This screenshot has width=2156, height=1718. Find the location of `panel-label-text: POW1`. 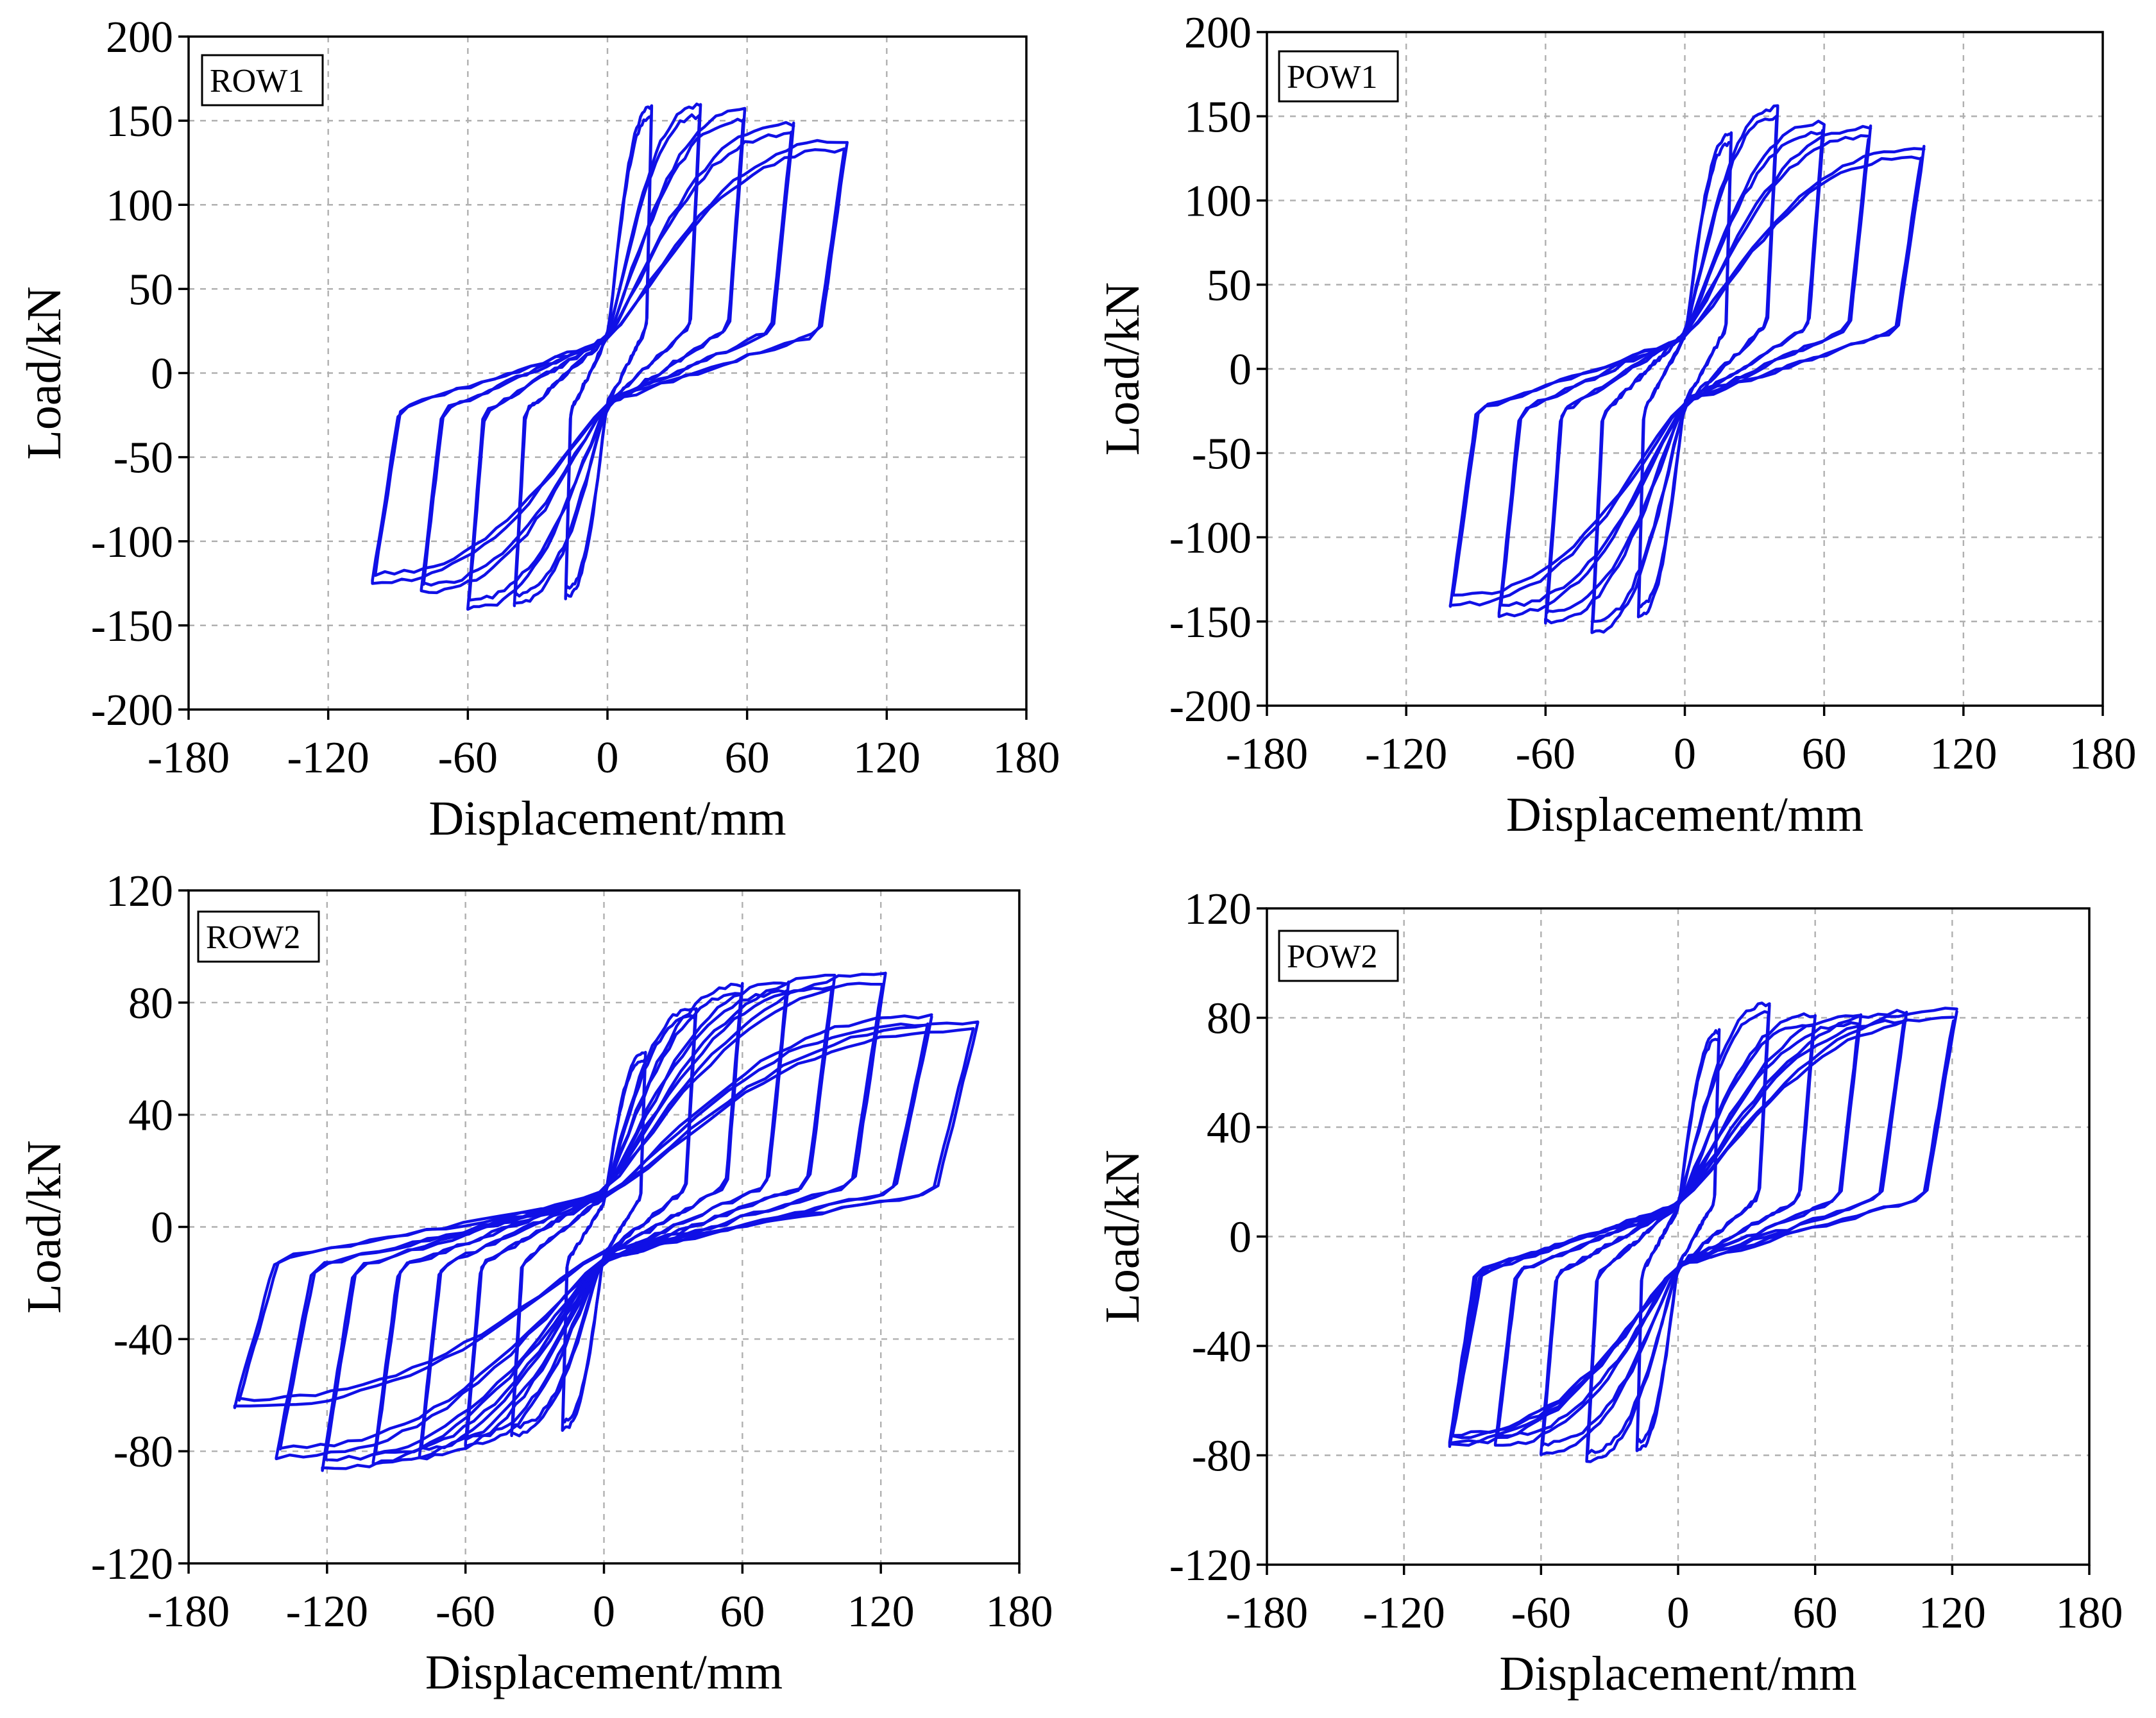

panel-label-text: POW1 is located at coordinates (1333, 77).